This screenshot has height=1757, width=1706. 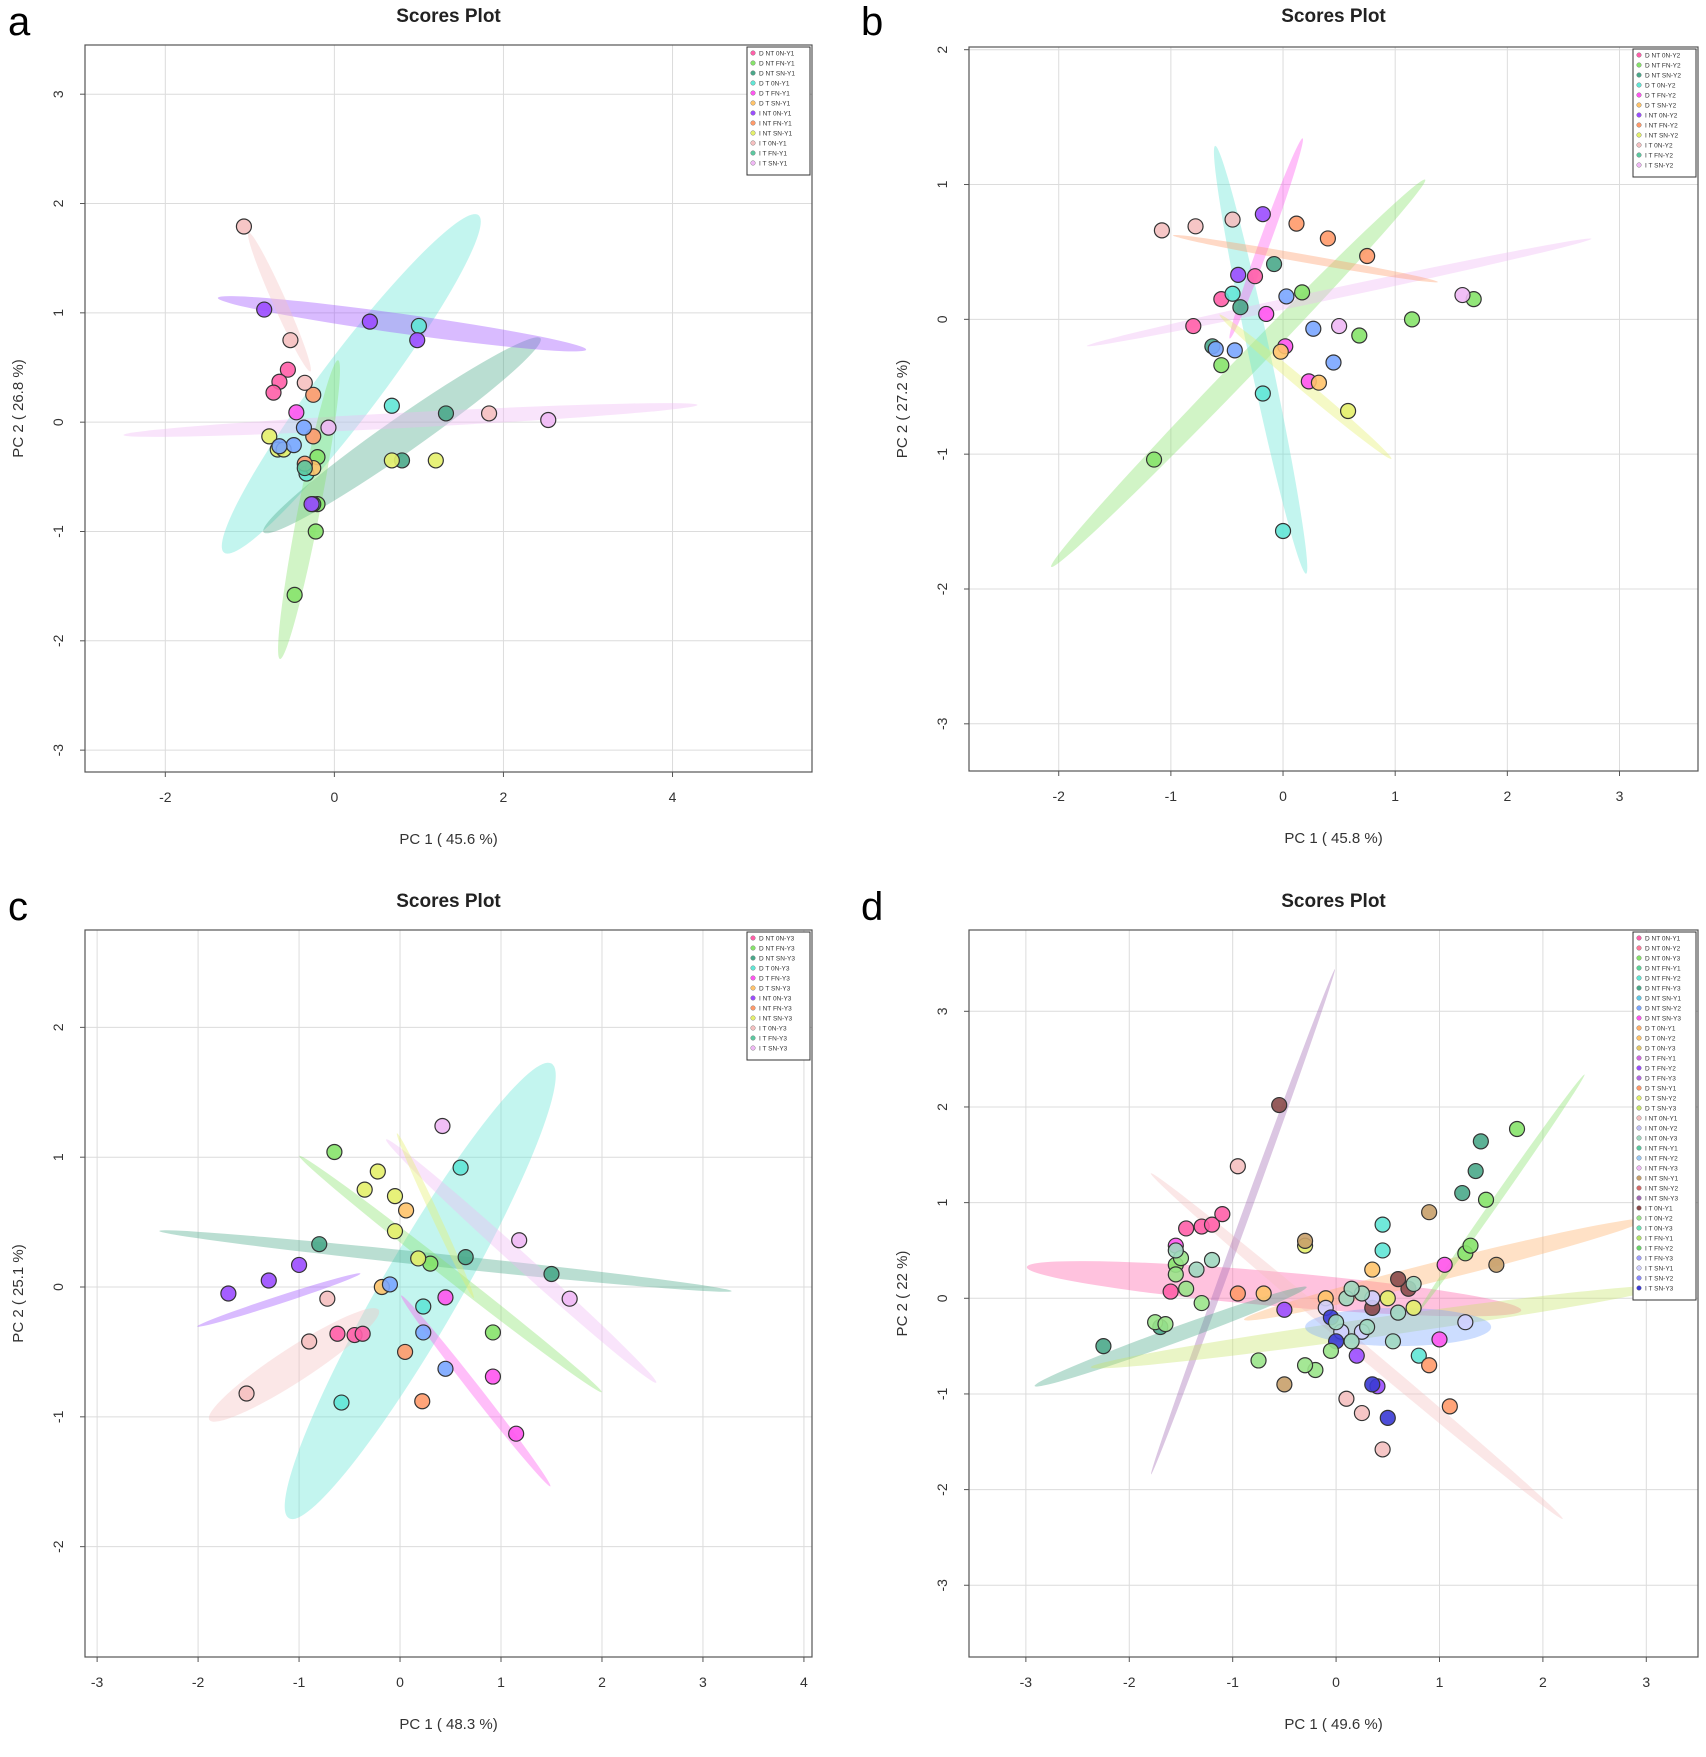 I want to click on legend-label: I NT SN-Y3, so click(x=775, y=1019).